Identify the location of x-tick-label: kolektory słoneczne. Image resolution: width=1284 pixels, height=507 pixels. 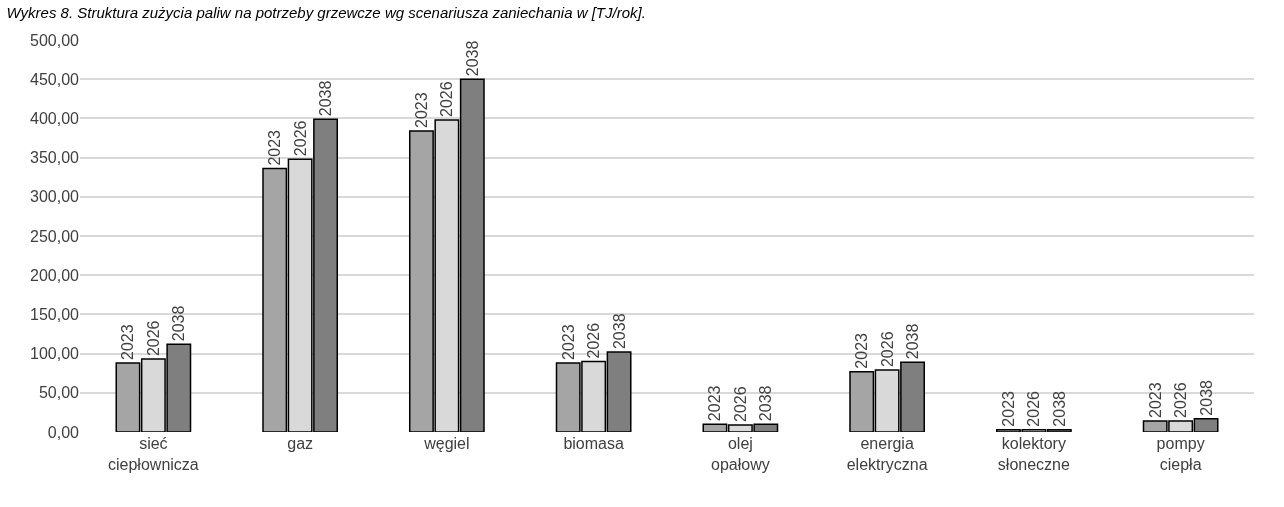
(1034, 454).